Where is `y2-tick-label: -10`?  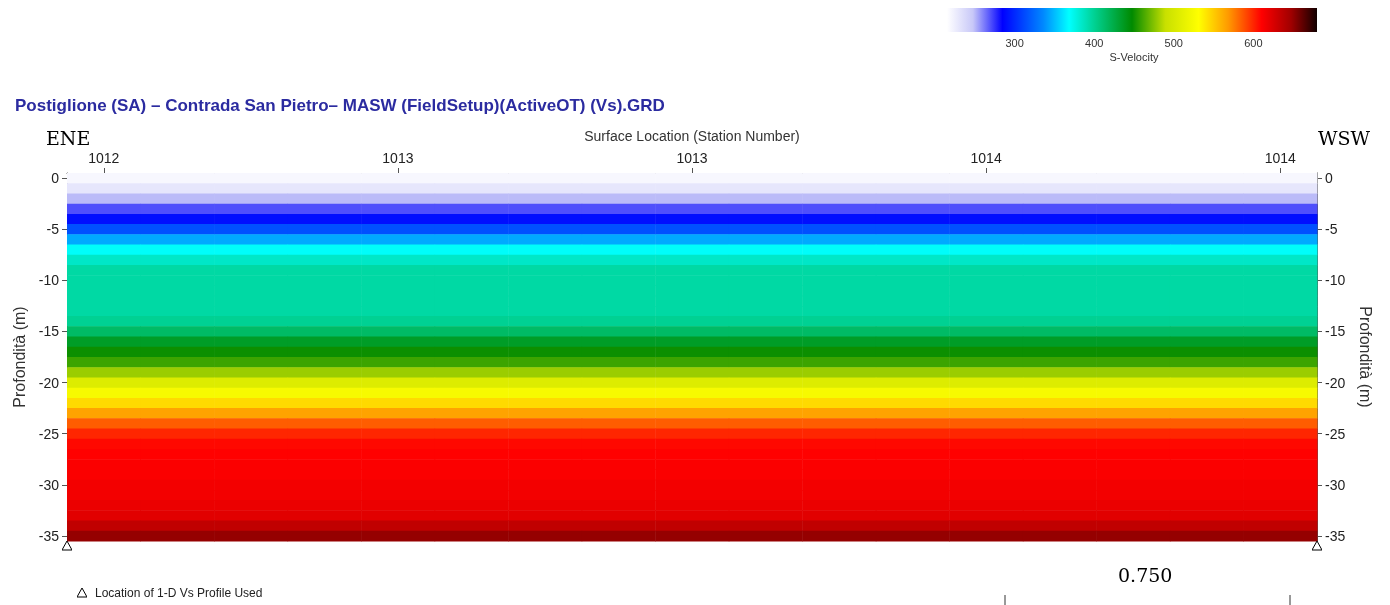 y2-tick-label: -10 is located at coordinates (49, 280).